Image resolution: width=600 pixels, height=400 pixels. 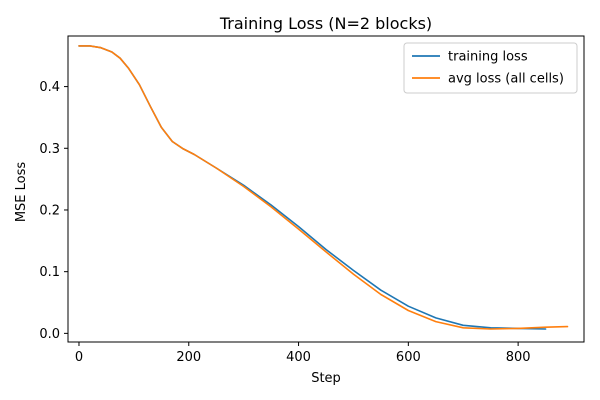 What do you see at coordinates (298, 357) in the screenshot?
I see `x-tick-label: 400` at bounding box center [298, 357].